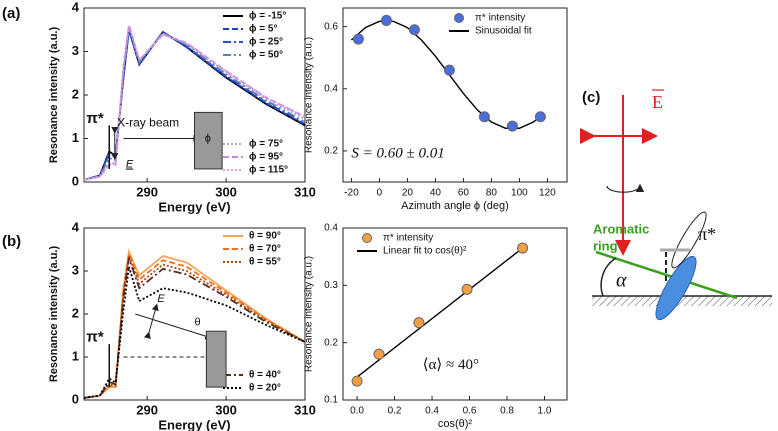 This screenshot has width=778, height=431. I want to click on legend-label: θ = 55°, so click(265, 262).